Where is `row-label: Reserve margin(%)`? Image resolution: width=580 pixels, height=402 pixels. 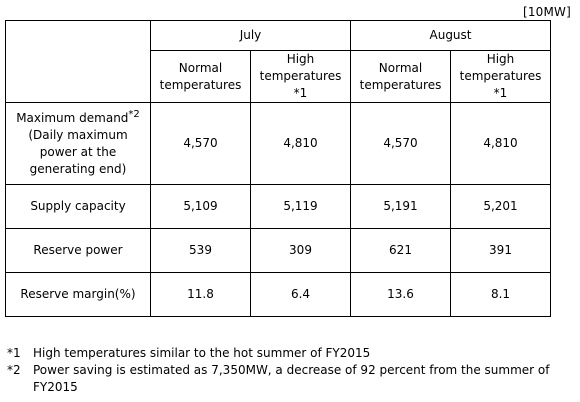 row-label: Reserve margin(%) is located at coordinates (78, 294).